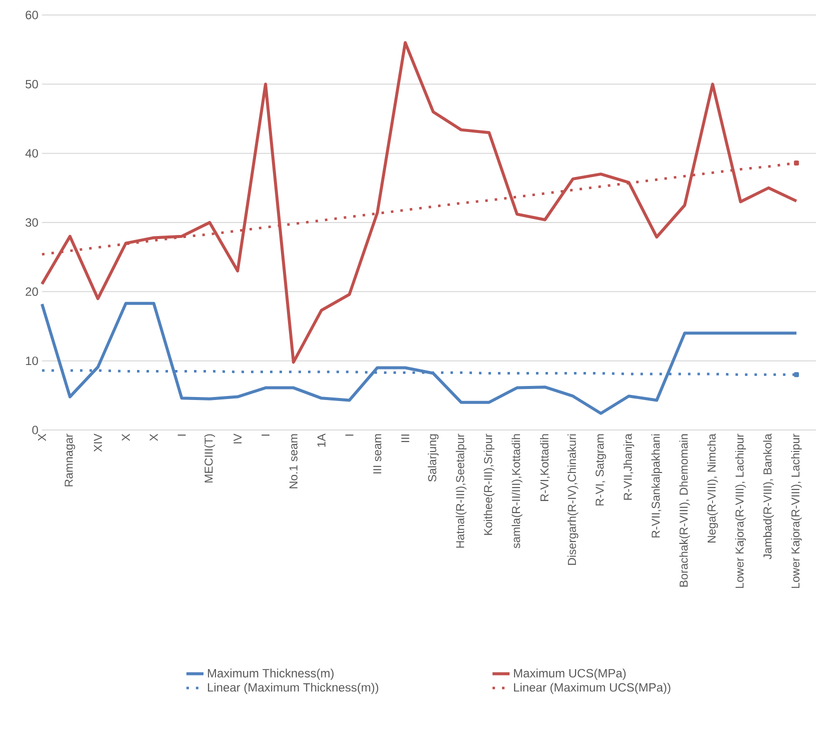 The height and width of the screenshot is (743, 820). I want to click on y-tick-label: 0, so click(35, 430).